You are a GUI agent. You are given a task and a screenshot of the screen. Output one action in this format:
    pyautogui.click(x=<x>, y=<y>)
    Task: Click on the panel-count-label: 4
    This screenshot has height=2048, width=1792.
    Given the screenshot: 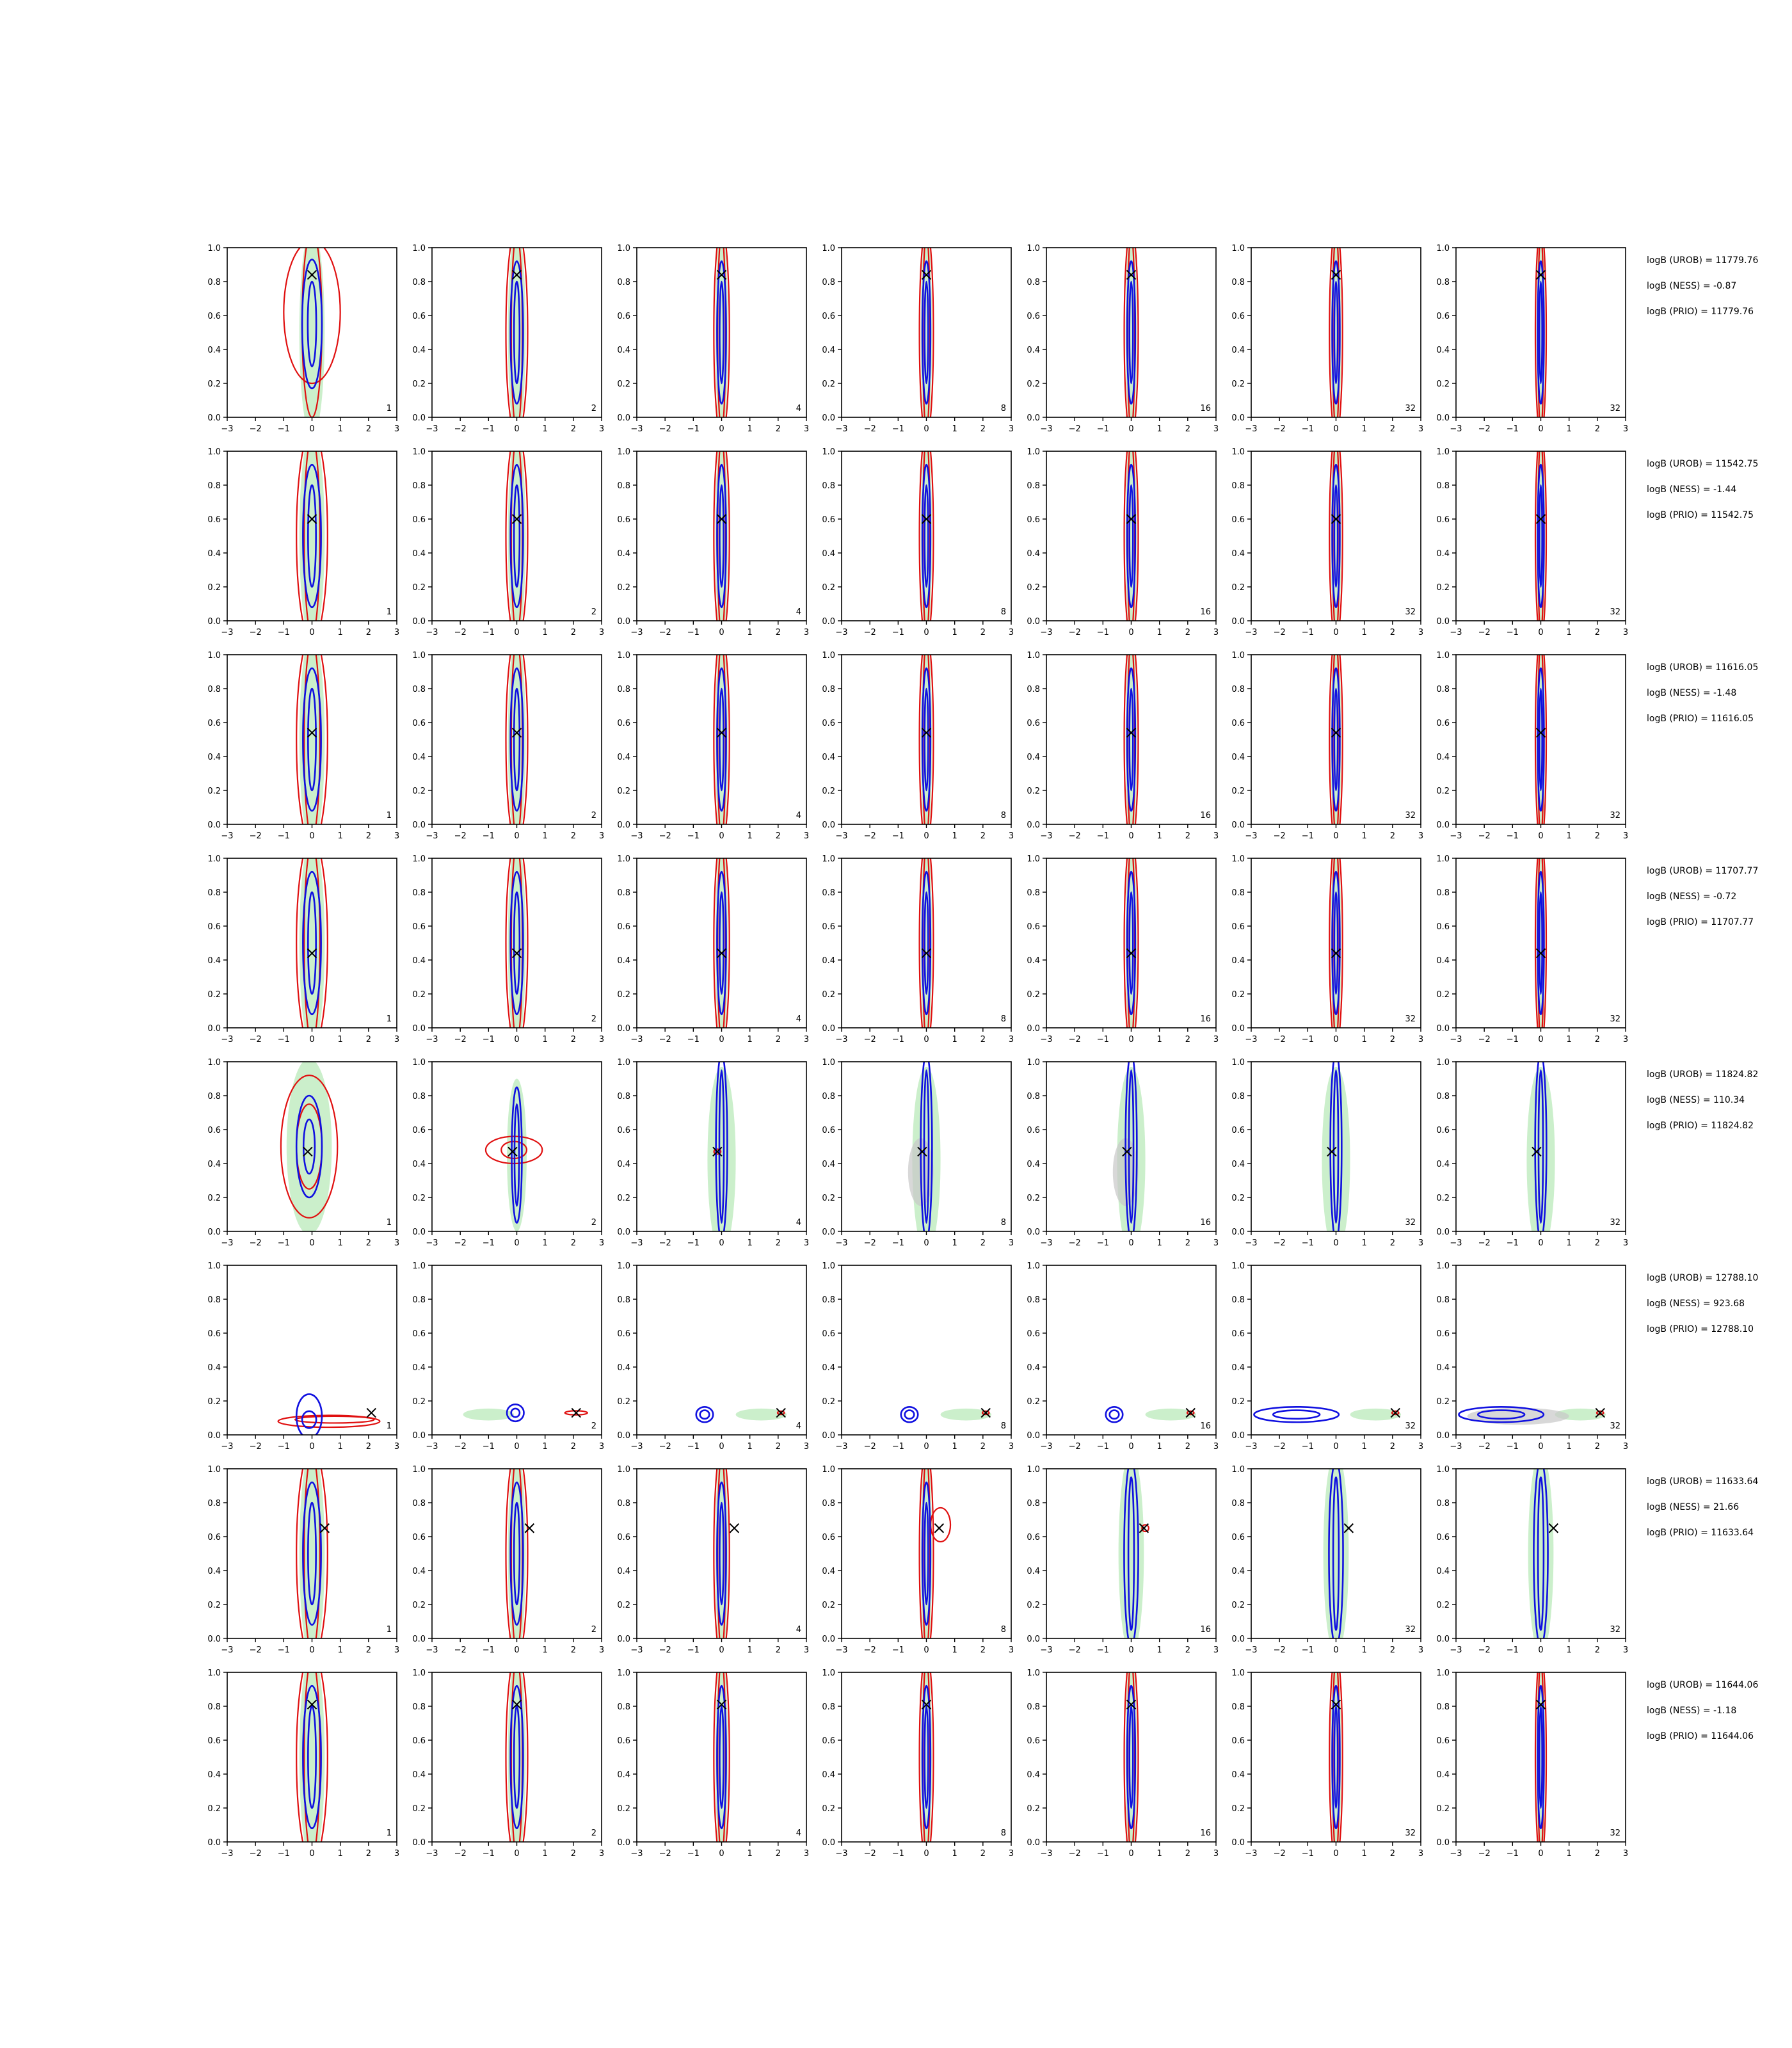 What is the action you would take?
    pyautogui.click(x=798, y=1223)
    